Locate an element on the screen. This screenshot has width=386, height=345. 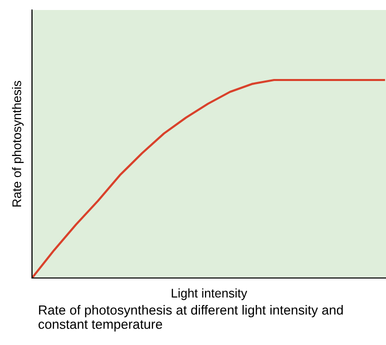
text: Rate of photosynthesis at different light intensity and constant temperature is located at coordinates (190, 318).